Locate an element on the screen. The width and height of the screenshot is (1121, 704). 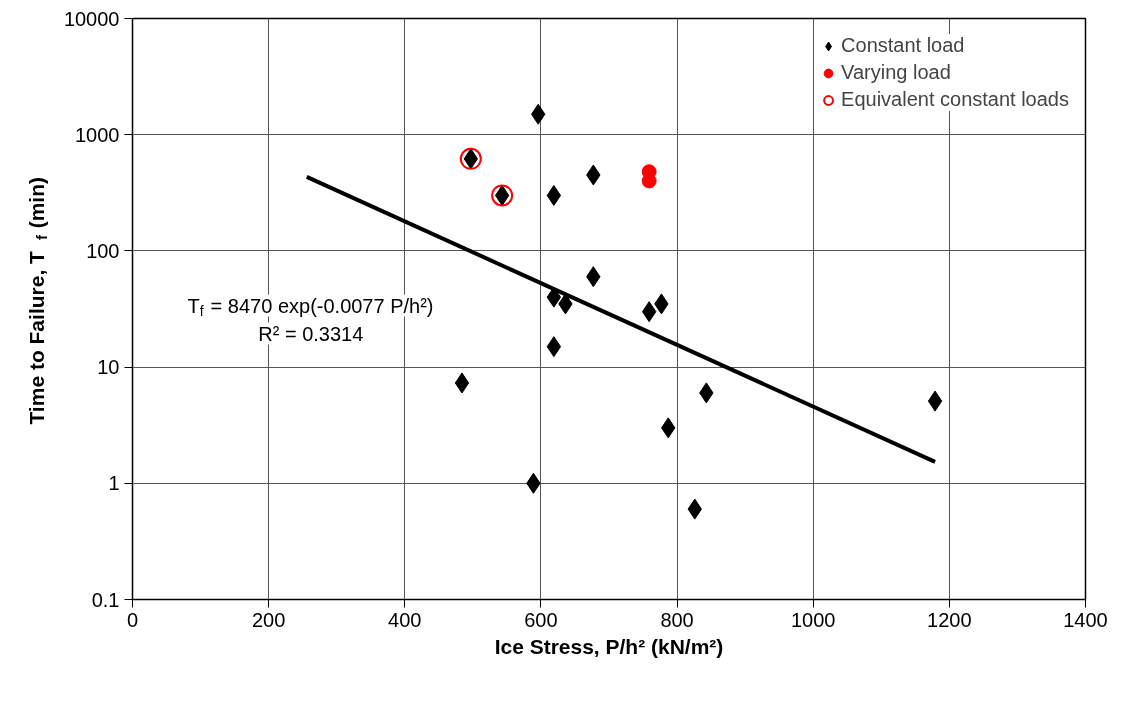
x-tick-label: 800 is located at coordinates (677, 619).